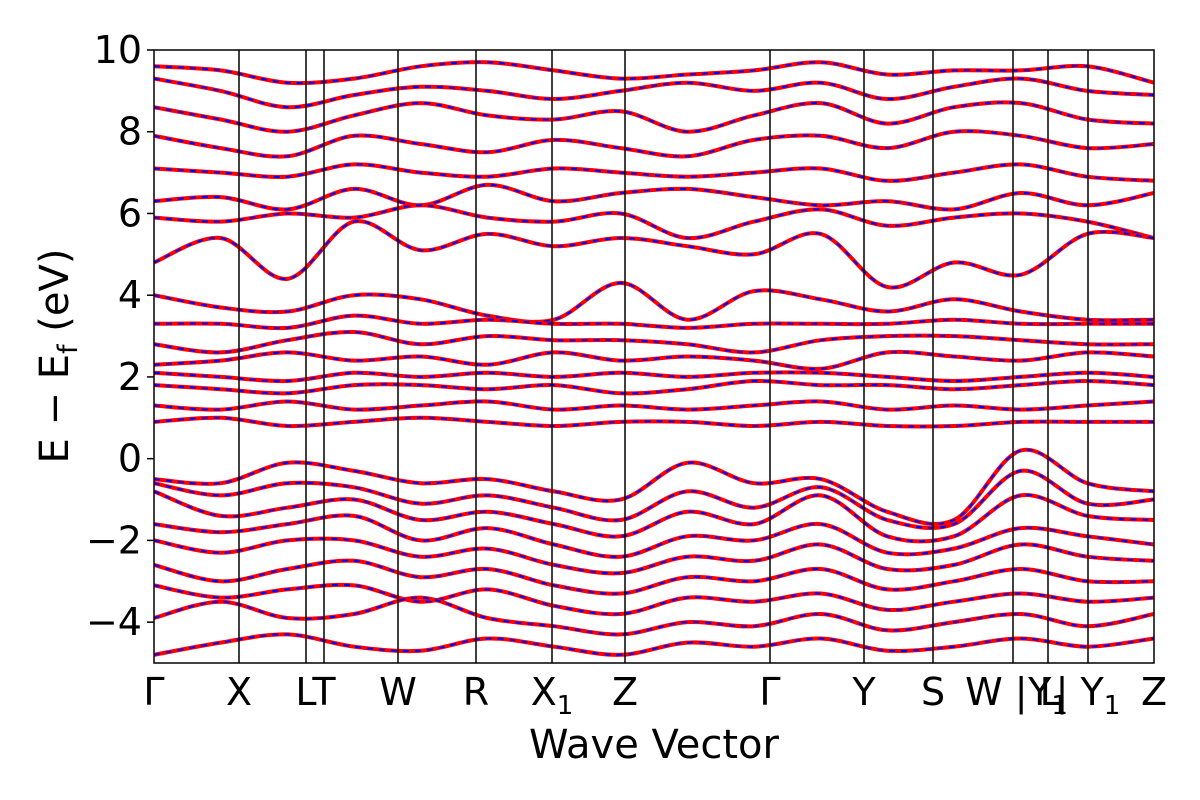 Image resolution: width=1200 pixels, height=800 pixels. I want to click on y-tick-label: 0, so click(130, 459).